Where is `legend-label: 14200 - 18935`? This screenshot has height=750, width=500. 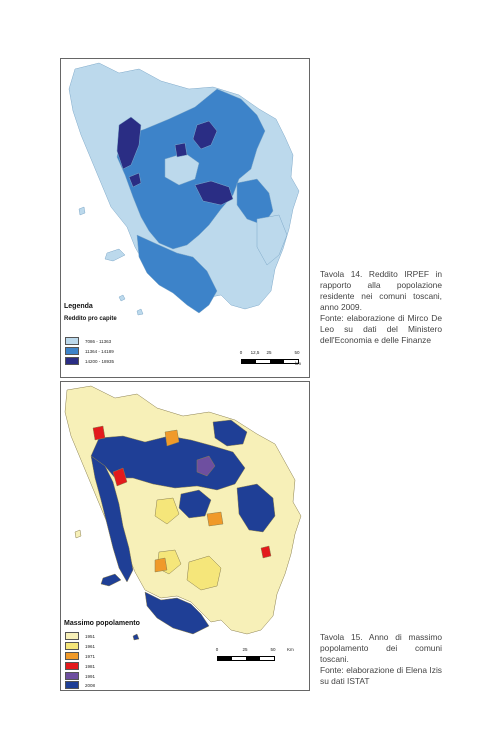
legend-label: 14200 - 18935 is located at coordinates (100, 361).